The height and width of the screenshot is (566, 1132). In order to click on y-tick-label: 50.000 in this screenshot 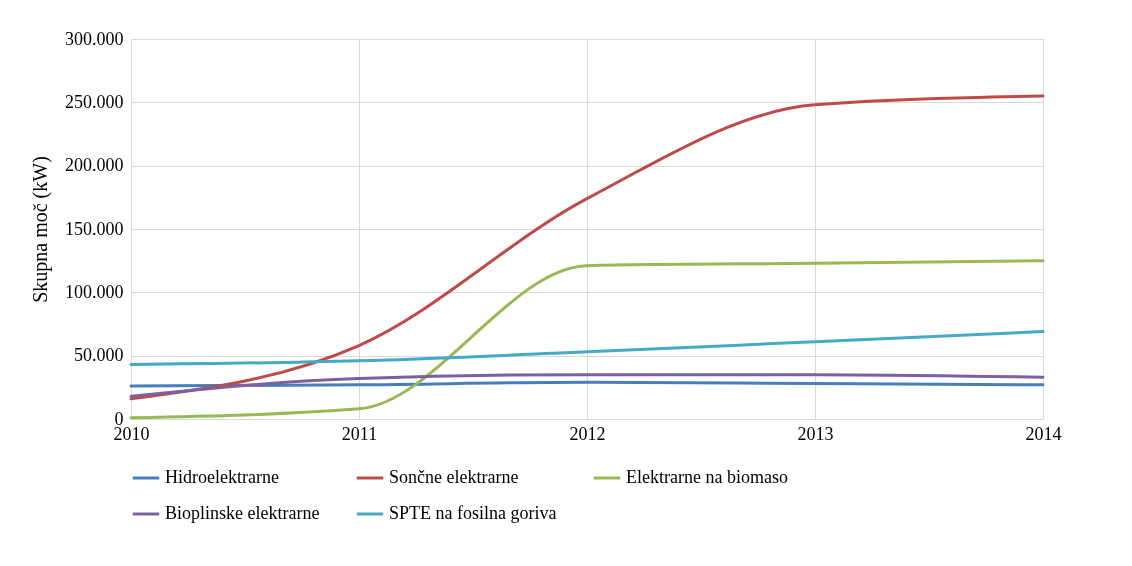, I will do `click(99, 355)`.